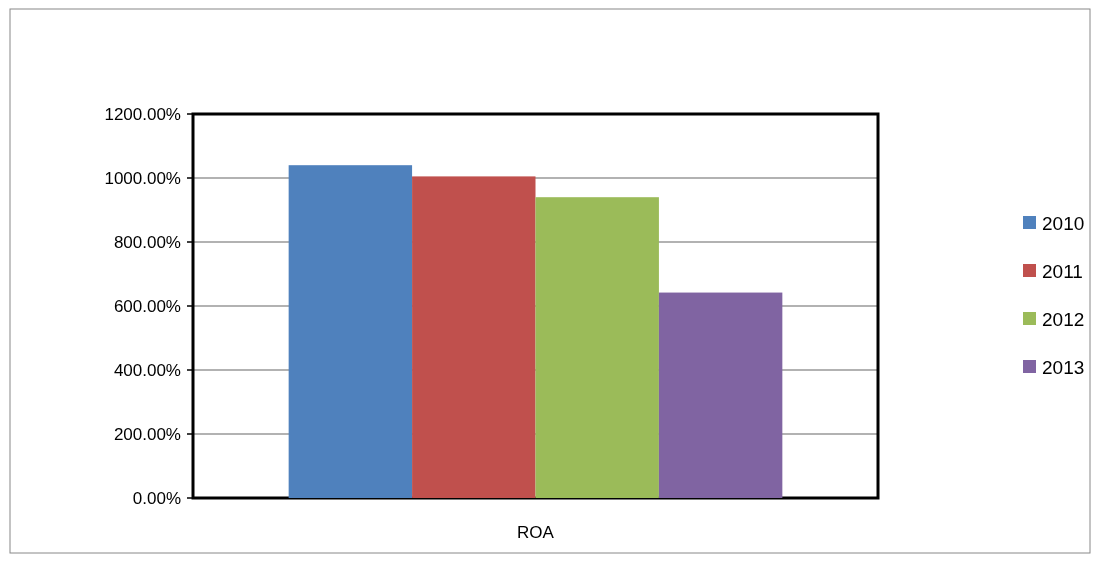 The height and width of the screenshot is (563, 1107). What do you see at coordinates (156, 498) in the screenshot?
I see `y-tick-label: 0.00%` at bounding box center [156, 498].